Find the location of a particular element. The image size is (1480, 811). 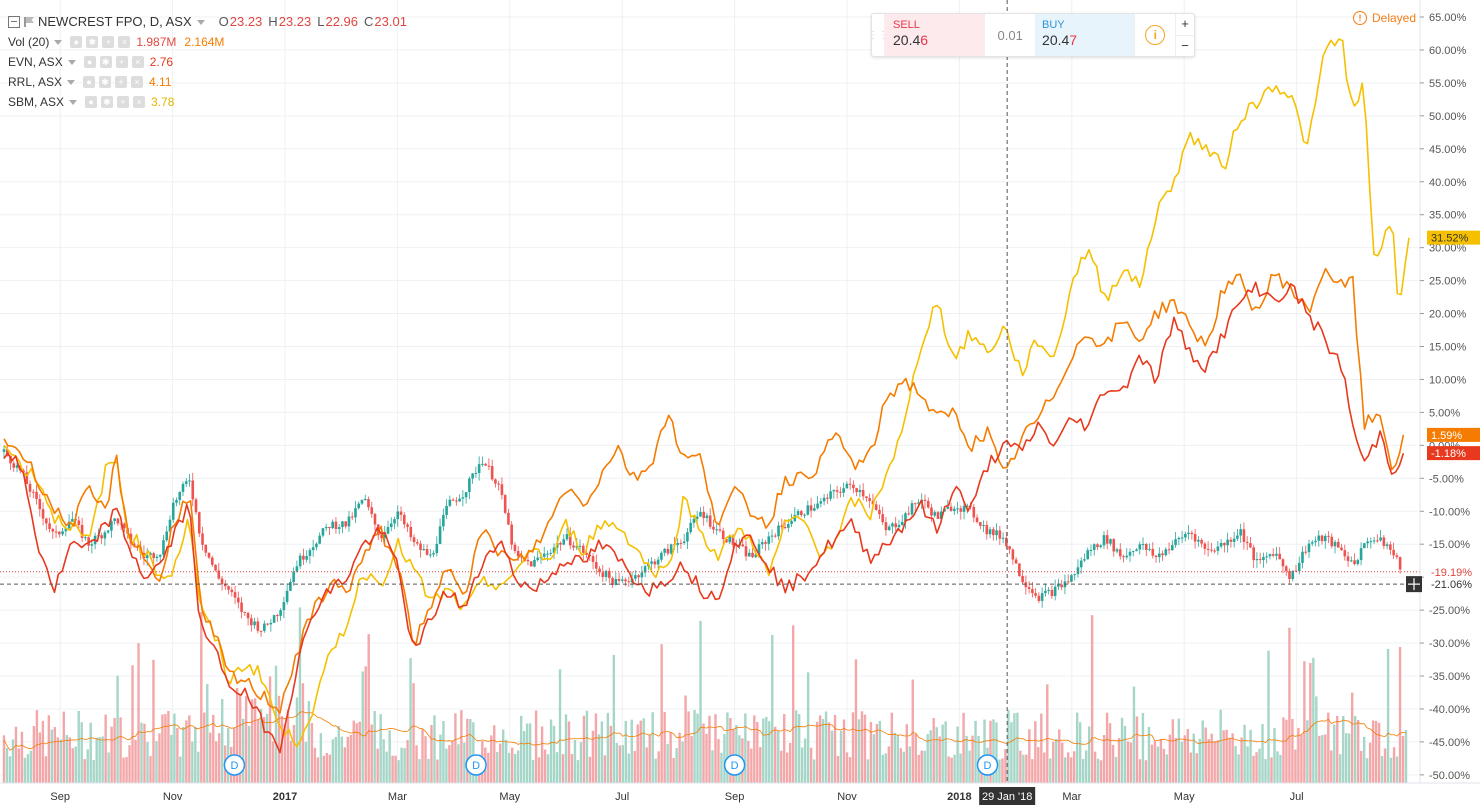

indicator-row-volume: Vol (20) ● ✱ + × 1.987M 2.164M is located at coordinates (207, 42).